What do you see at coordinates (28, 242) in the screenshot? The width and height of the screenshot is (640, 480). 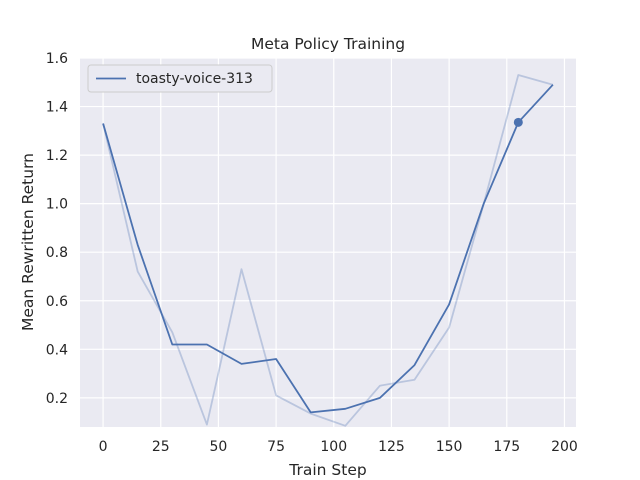 I see `y-axis-label: Mean Rewritten Return` at bounding box center [28, 242].